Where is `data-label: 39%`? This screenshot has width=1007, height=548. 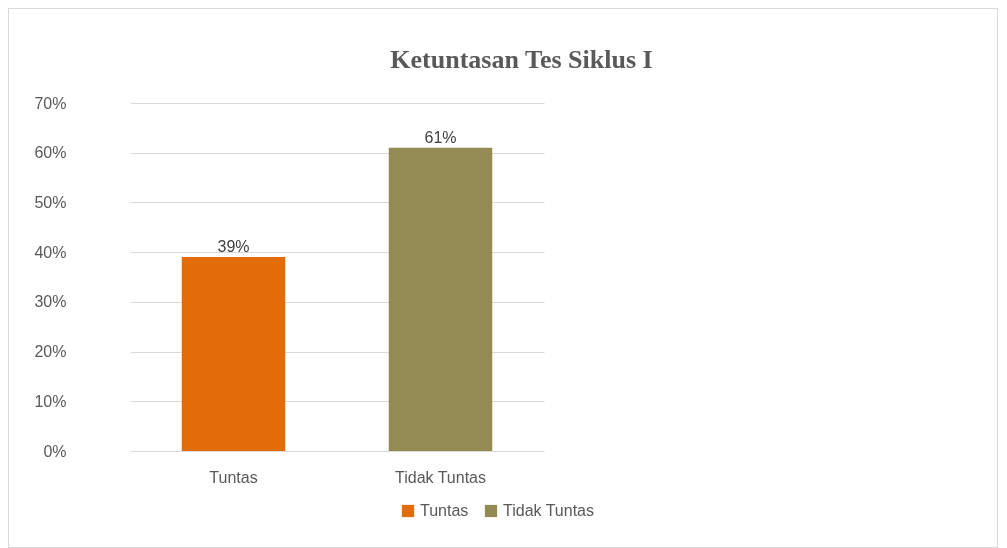 data-label: 39% is located at coordinates (233, 247).